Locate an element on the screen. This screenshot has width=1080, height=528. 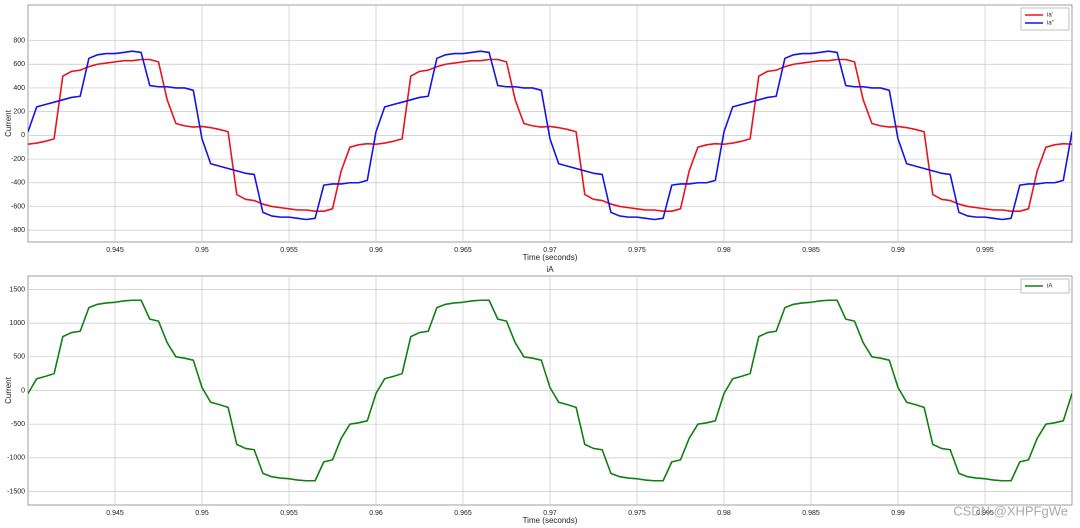
legend-label: ia'' is located at coordinates (1050, 24).